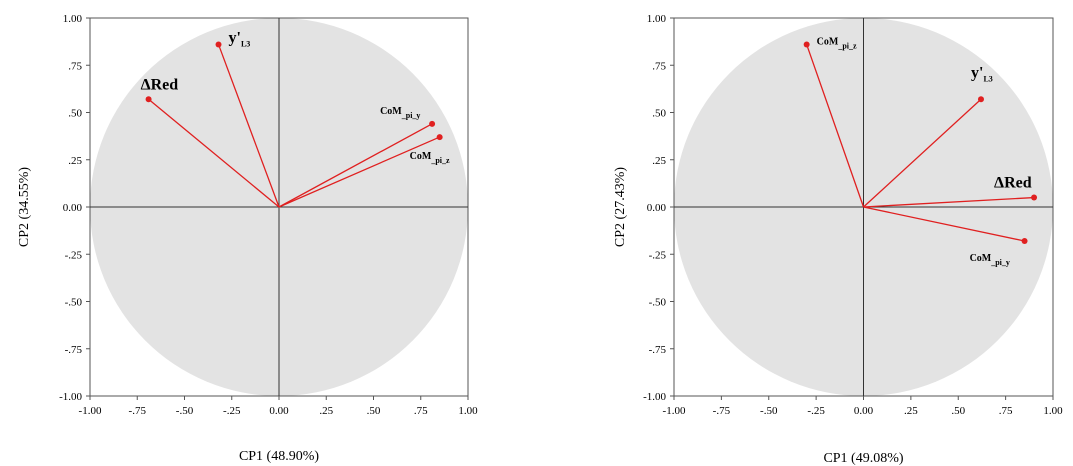 This screenshot has width=1073, height=466. Describe the element at coordinates (863, 458) in the screenshot. I see `x-axis-label: CP1 (49.08%)` at that location.